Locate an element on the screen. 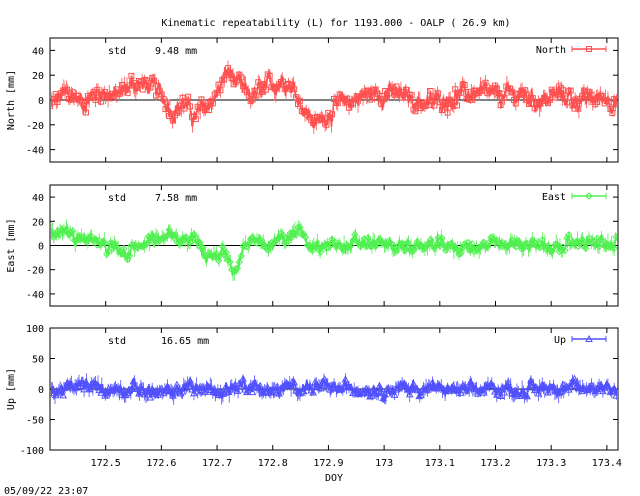 The height and width of the screenshot is (496, 640). x-tick-label: 172.6 is located at coordinates (161, 463).